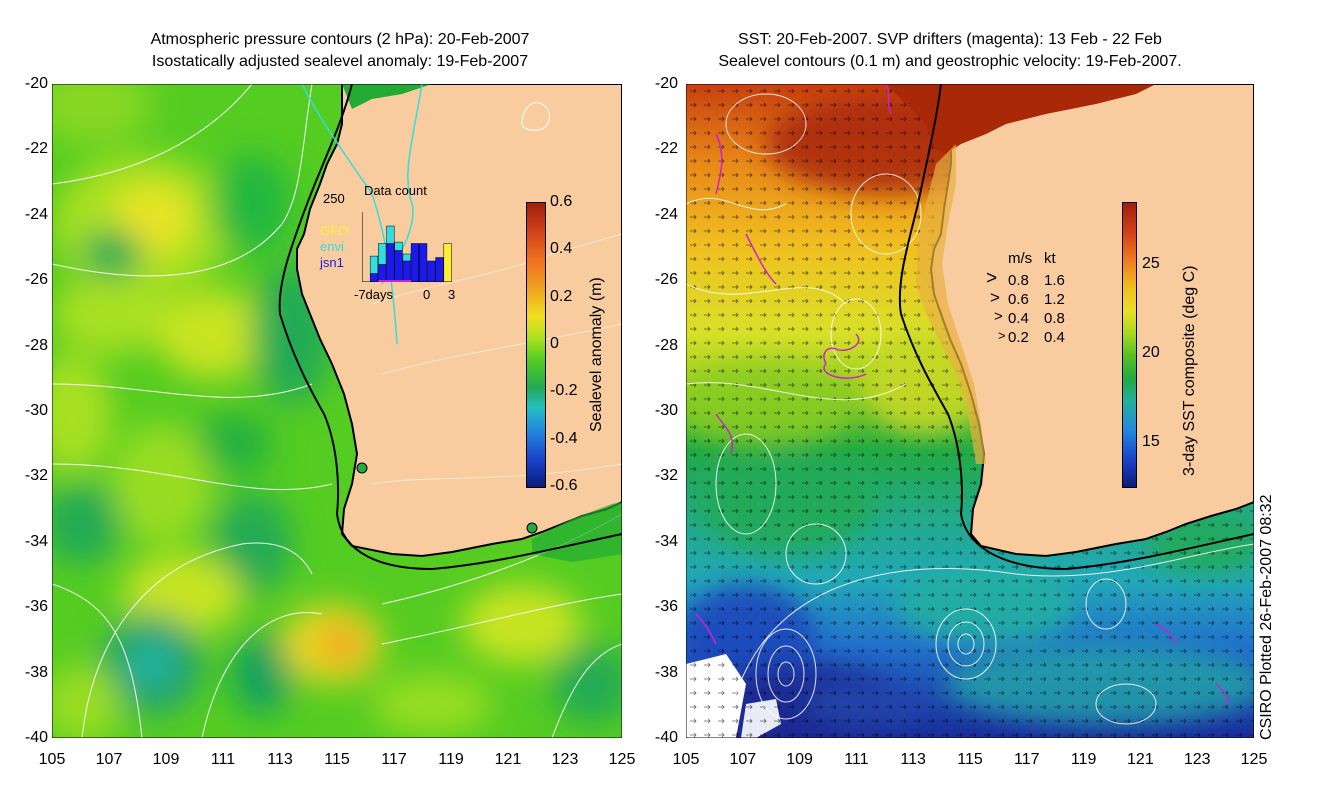 The image size is (1320, 810). What do you see at coordinates (1050, 258) in the screenshot?
I see `velocity-header-kt: kt` at bounding box center [1050, 258].